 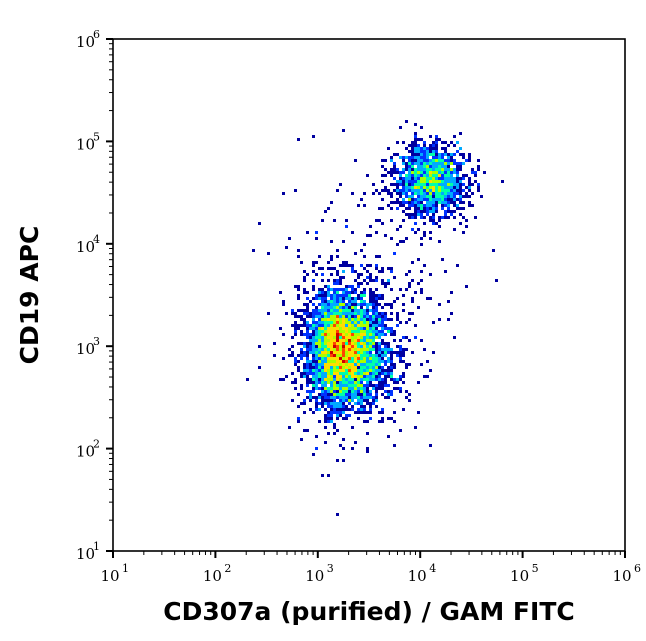 What do you see at coordinates (96, 136) in the screenshot?
I see `y-tick-exponent: 5` at bounding box center [96, 136].